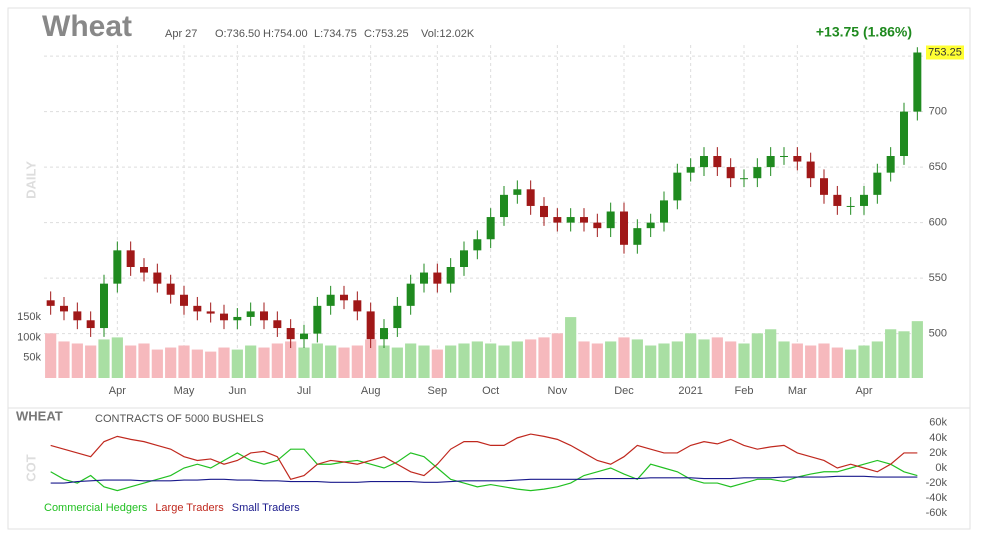 The height and width of the screenshot is (541, 982). I want to click on y-tick-label: -20k, so click(937, 483).